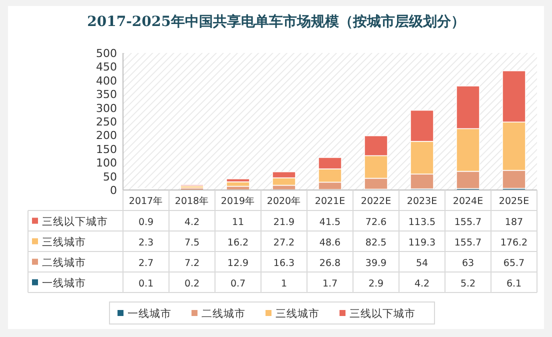  Describe the element at coordinates (376, 222) in the screenshot. I see `data-label: 72.6` at that location.